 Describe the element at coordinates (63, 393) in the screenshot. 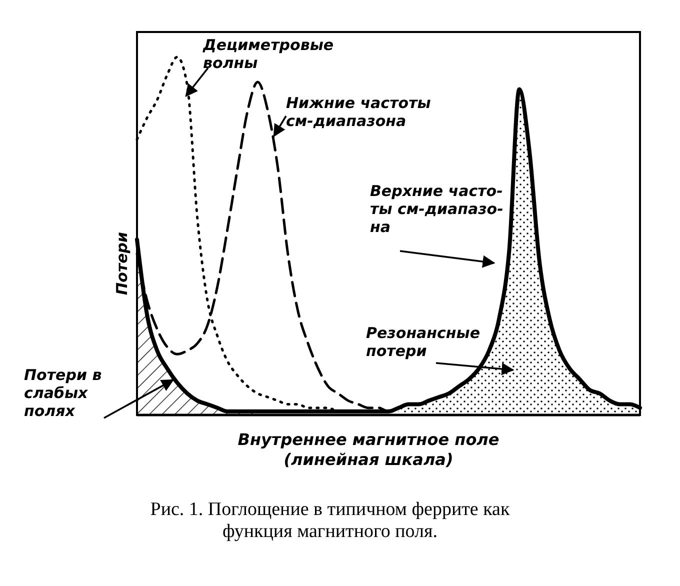

I see `text: Потери в слабых полях` at that location.